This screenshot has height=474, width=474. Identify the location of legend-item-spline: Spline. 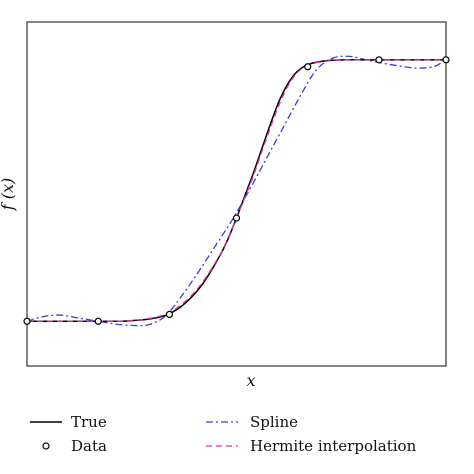
(252, 422).